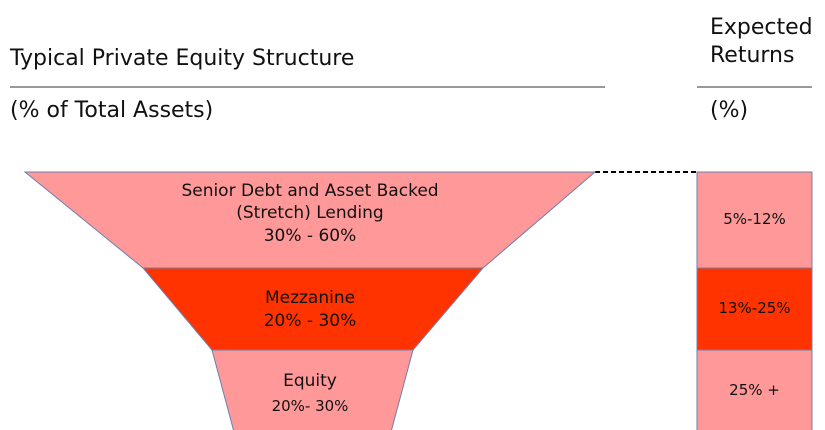  Describe the element at coordinates (310, 381) in the screenshot. I see `tier-name: Equity` at that location.